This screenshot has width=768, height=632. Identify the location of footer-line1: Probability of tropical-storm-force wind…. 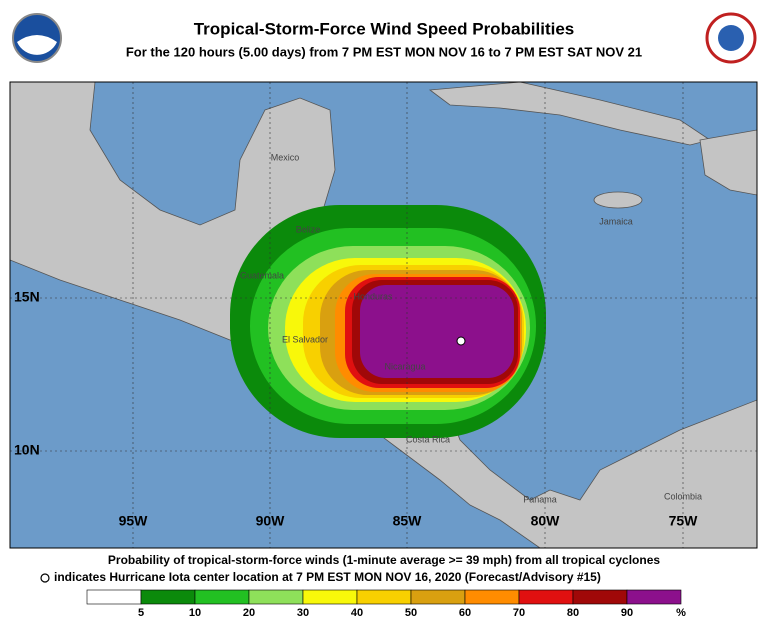
(384, 560).